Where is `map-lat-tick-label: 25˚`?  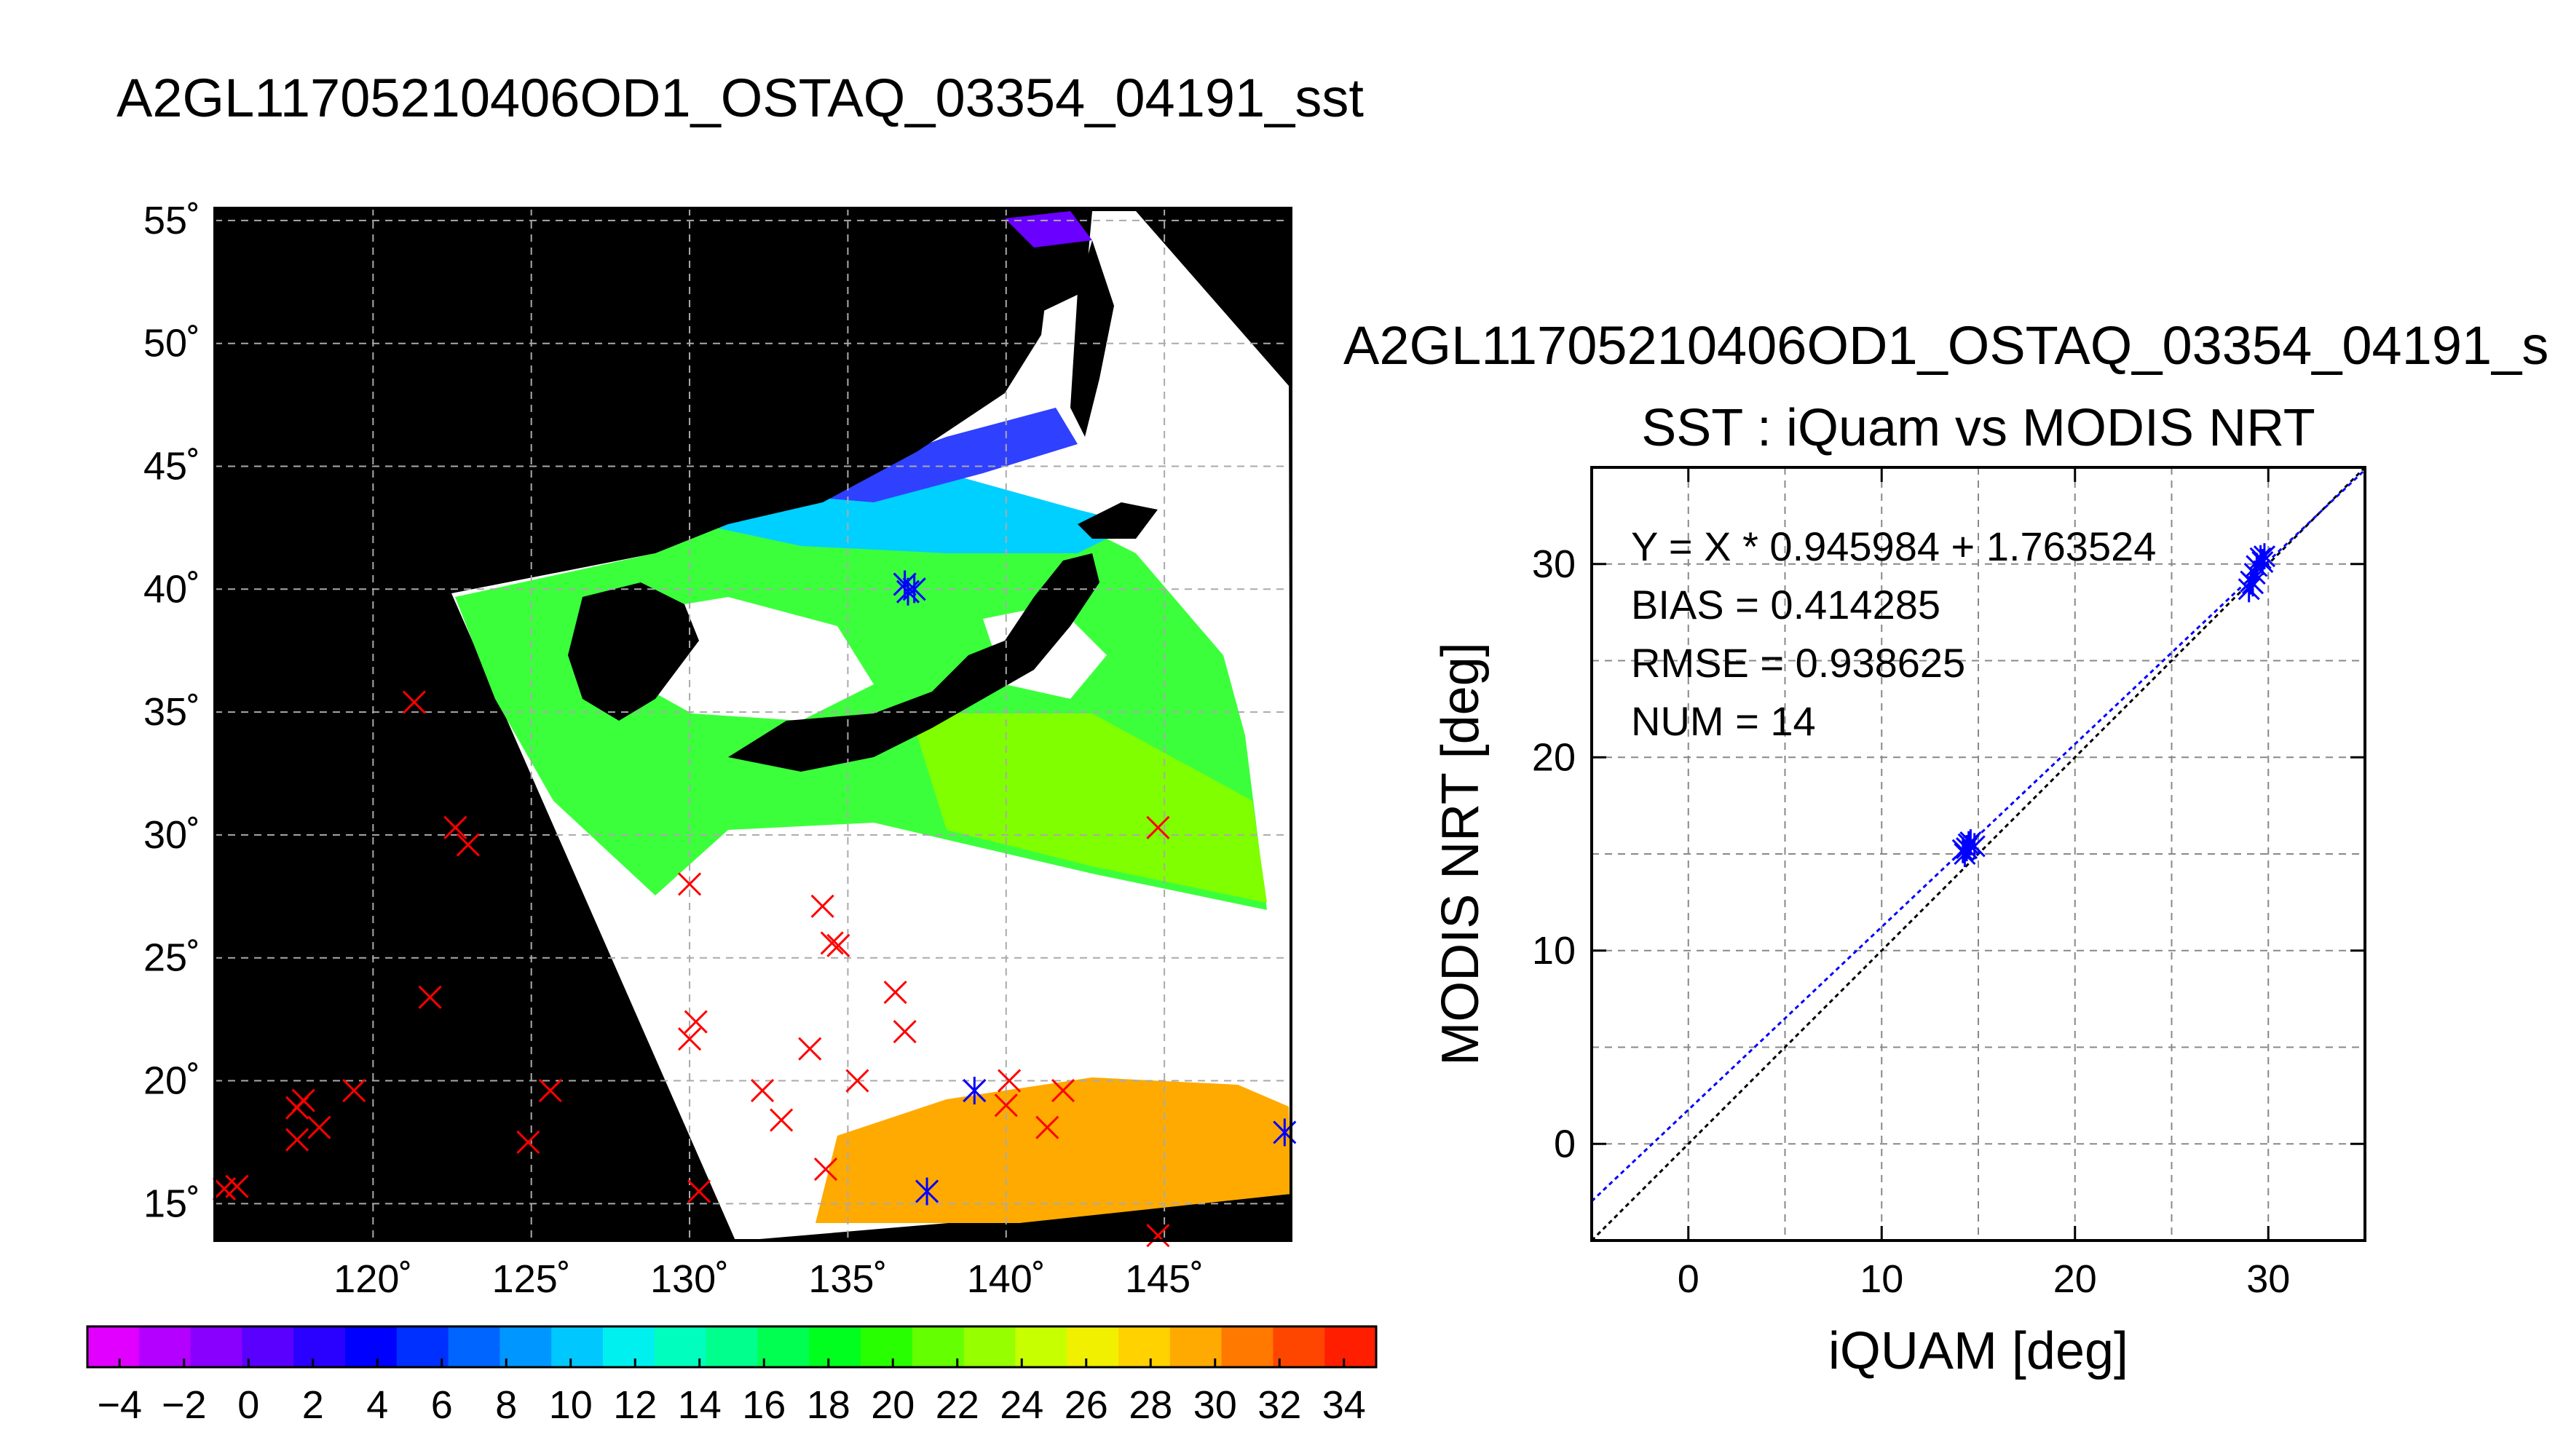
map-lat-tick-label: 25˚ is located at coordinates (171, 958).